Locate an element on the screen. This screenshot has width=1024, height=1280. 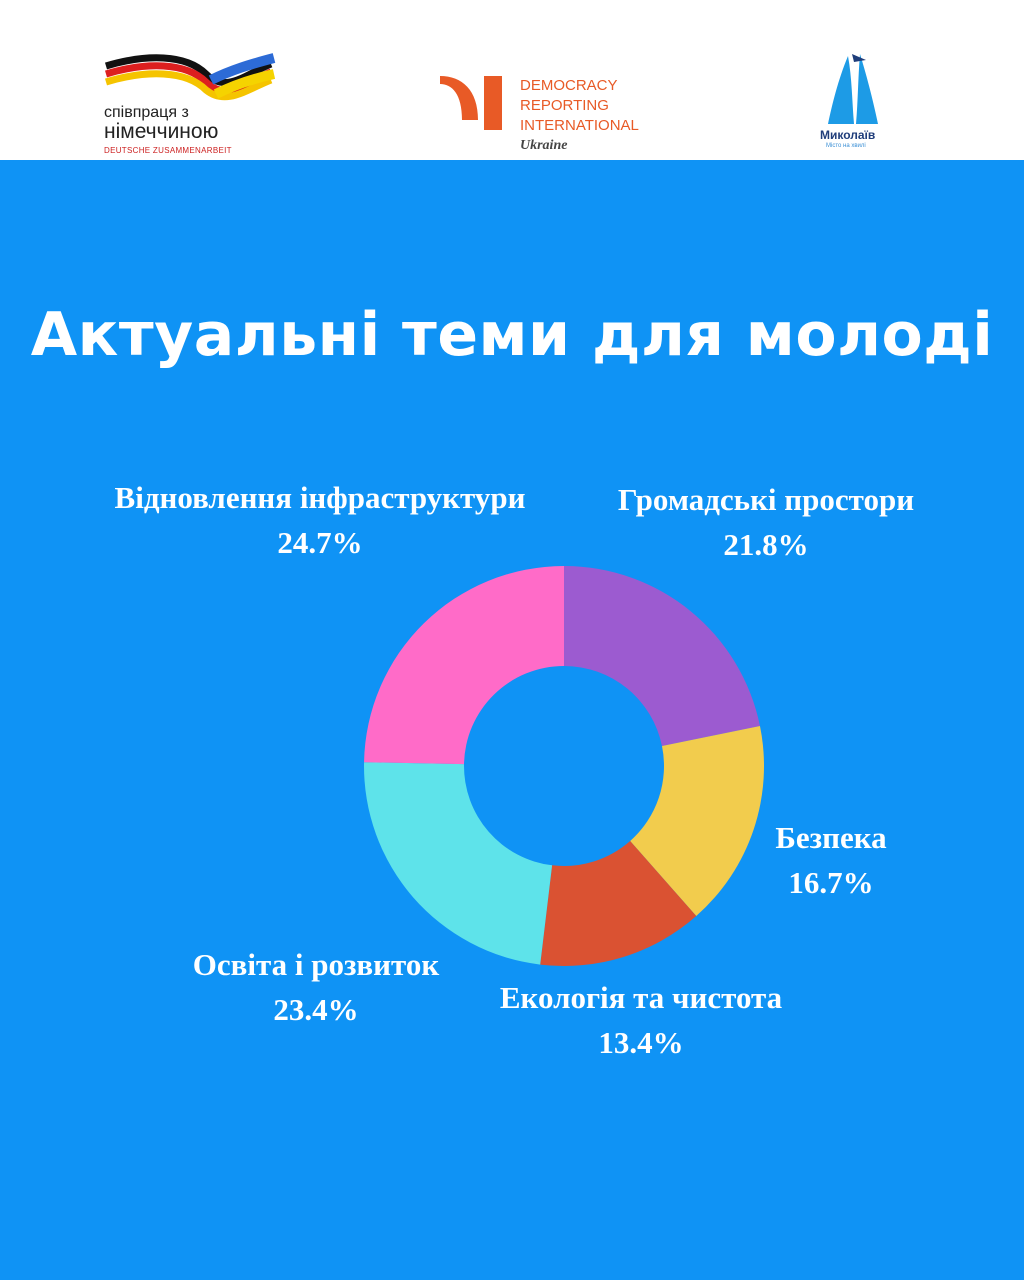
dri-line3: INTERNATIONAL is located at coordinates (579, 125).